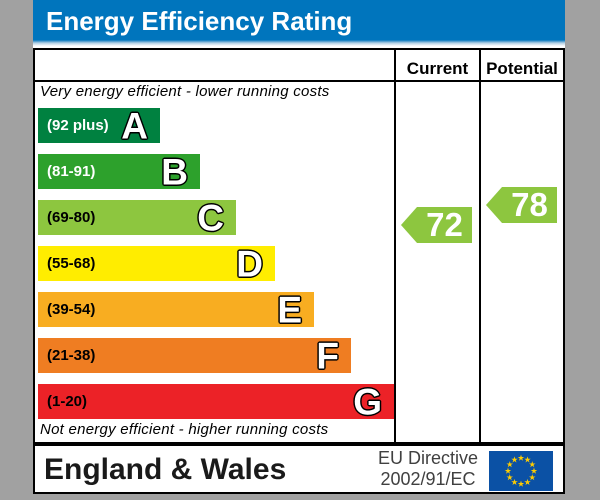  I want to click on column-divider-potential, so click(480, 246).